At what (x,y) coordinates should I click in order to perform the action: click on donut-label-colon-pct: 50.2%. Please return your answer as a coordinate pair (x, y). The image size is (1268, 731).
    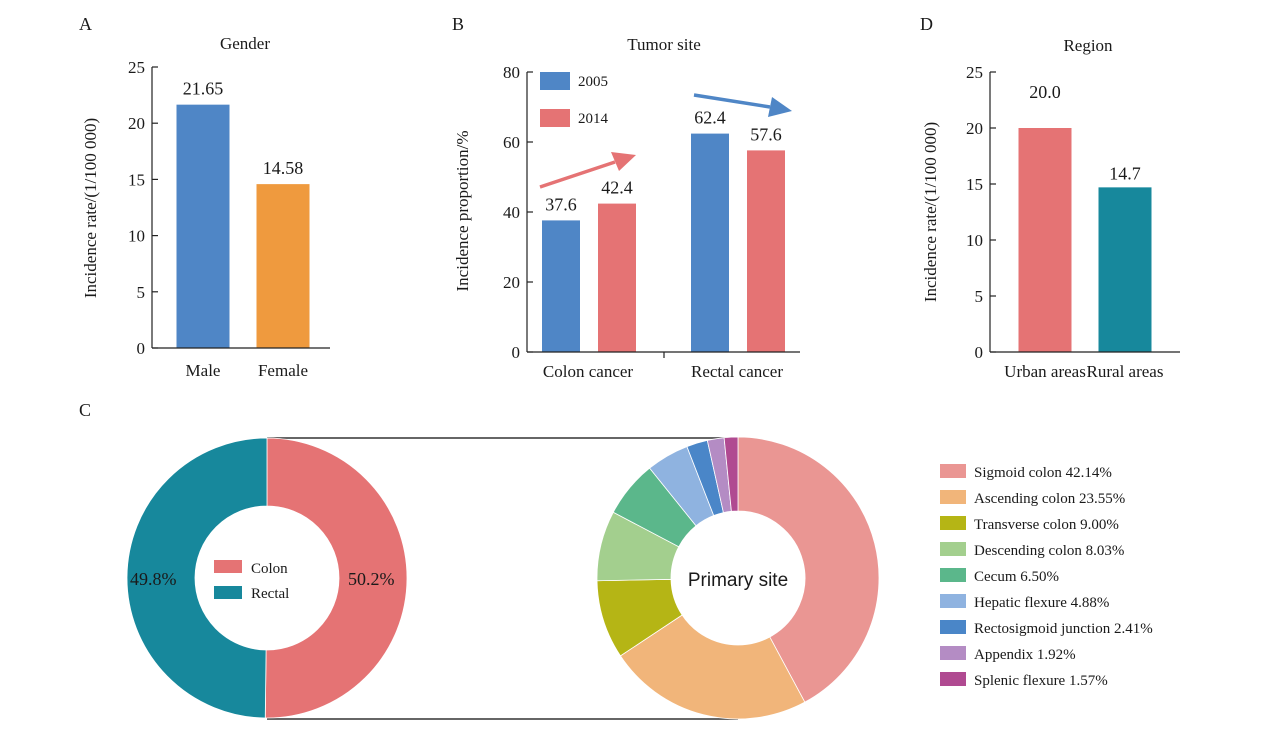
    Looking at the image, I should click on (371, 579).